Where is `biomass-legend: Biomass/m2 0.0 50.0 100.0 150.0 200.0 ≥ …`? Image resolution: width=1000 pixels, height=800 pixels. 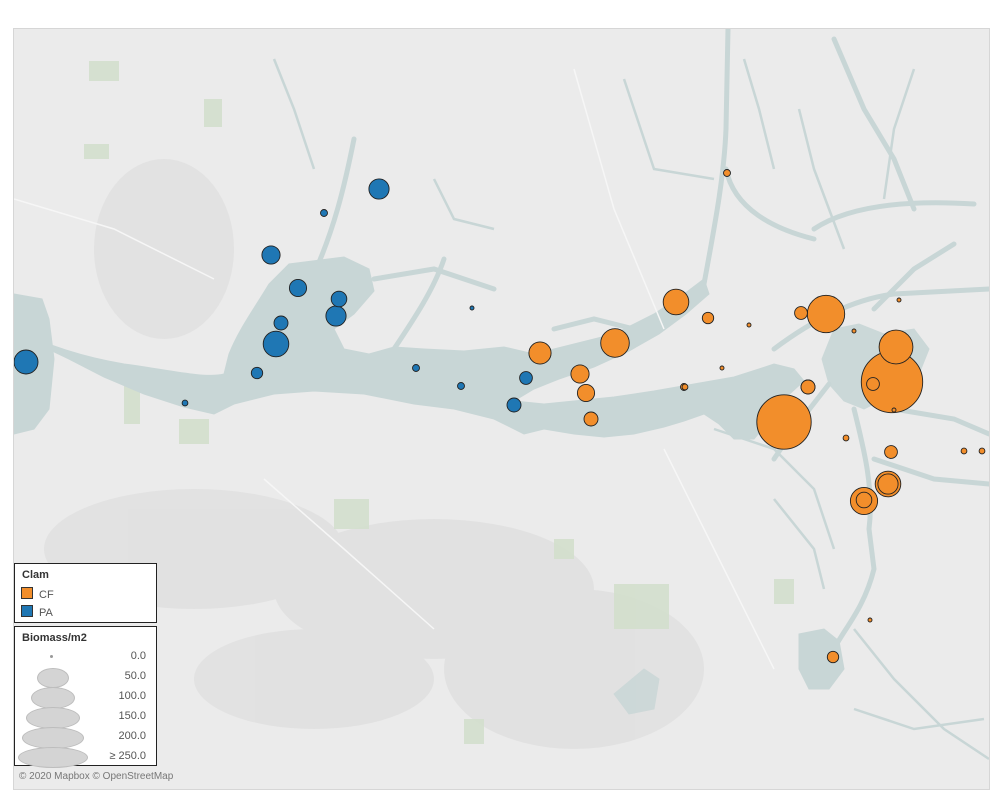
biomass-legend: Biomass/m2 0.0 50.0 100.0 150.0 200.0 ≥ … is located at coordinates (86, 697).